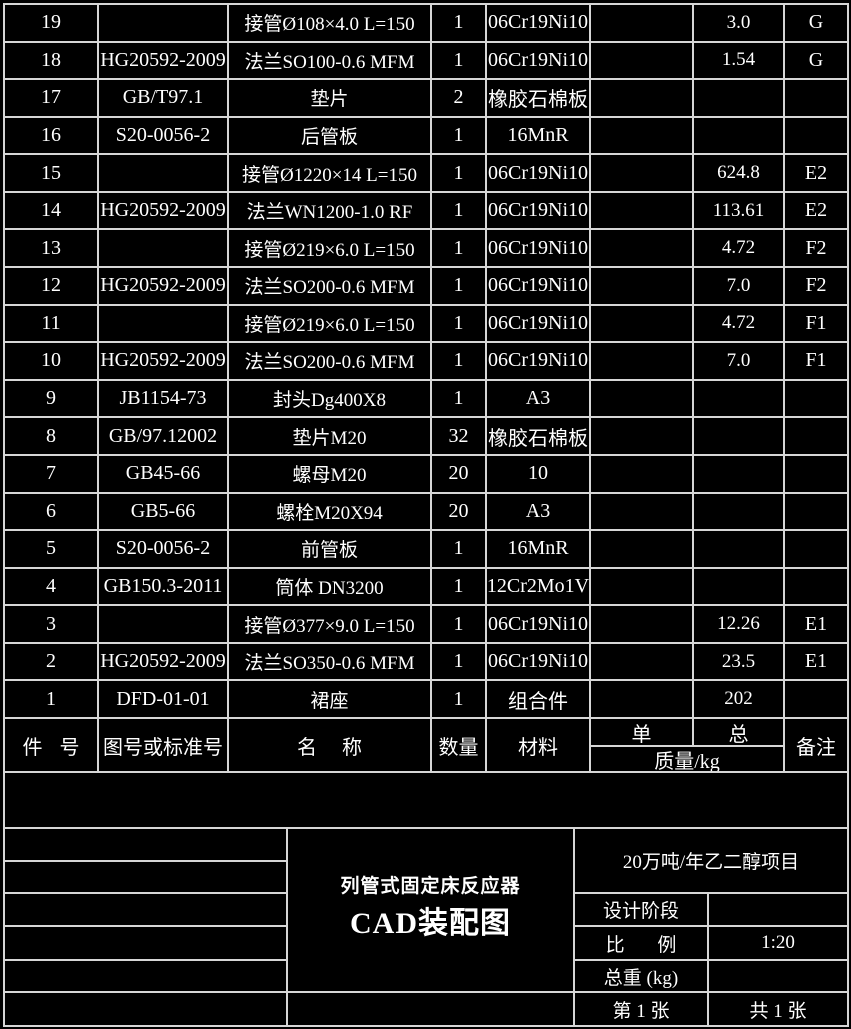 This screenshot has width=851, height=1029. What do you see at coordinates (641, 976) in the screenshot?
I see `total-weight-label: 总重 (kg)` at bounding box center [641, 976].